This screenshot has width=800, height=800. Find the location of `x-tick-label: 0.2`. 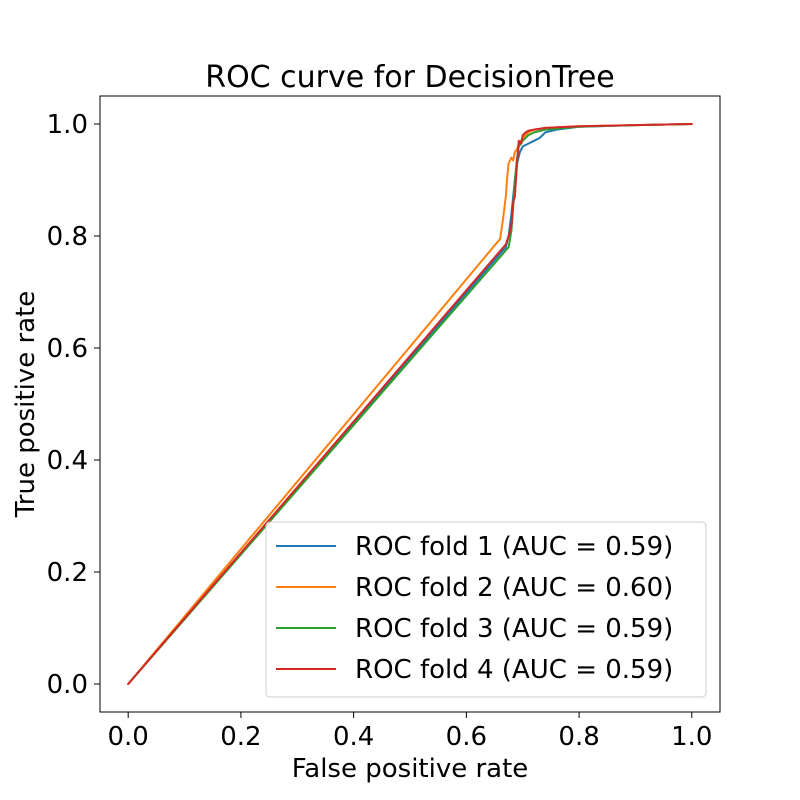

x-tick-label: 0.2 is located at coordinates (240, 737).